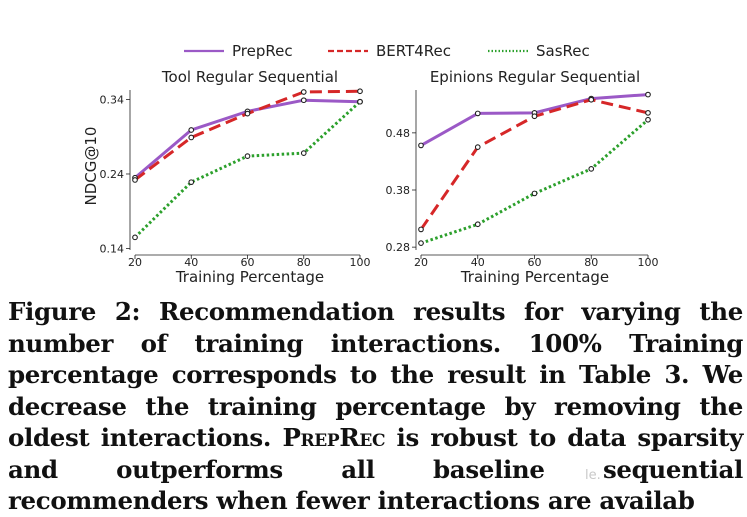  I want to click on chart-title: Tool Regular Sequential, so click(249, 77).